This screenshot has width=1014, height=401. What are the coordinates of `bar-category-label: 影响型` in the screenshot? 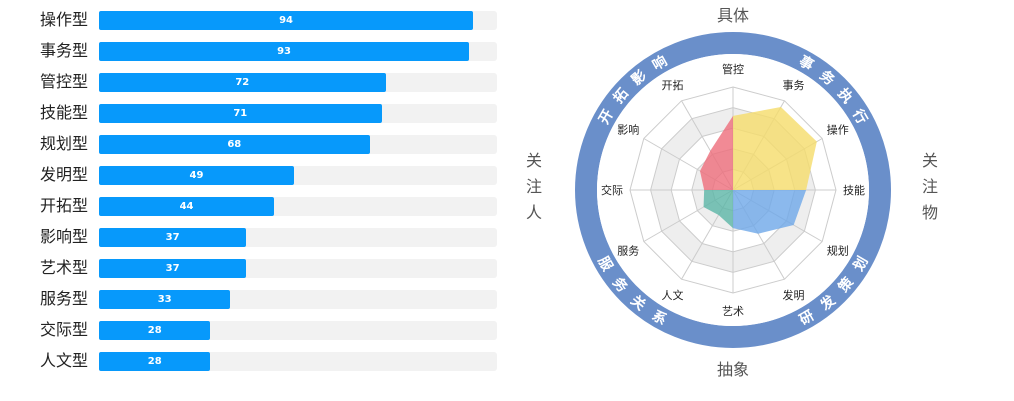 It's located at (64, 236).